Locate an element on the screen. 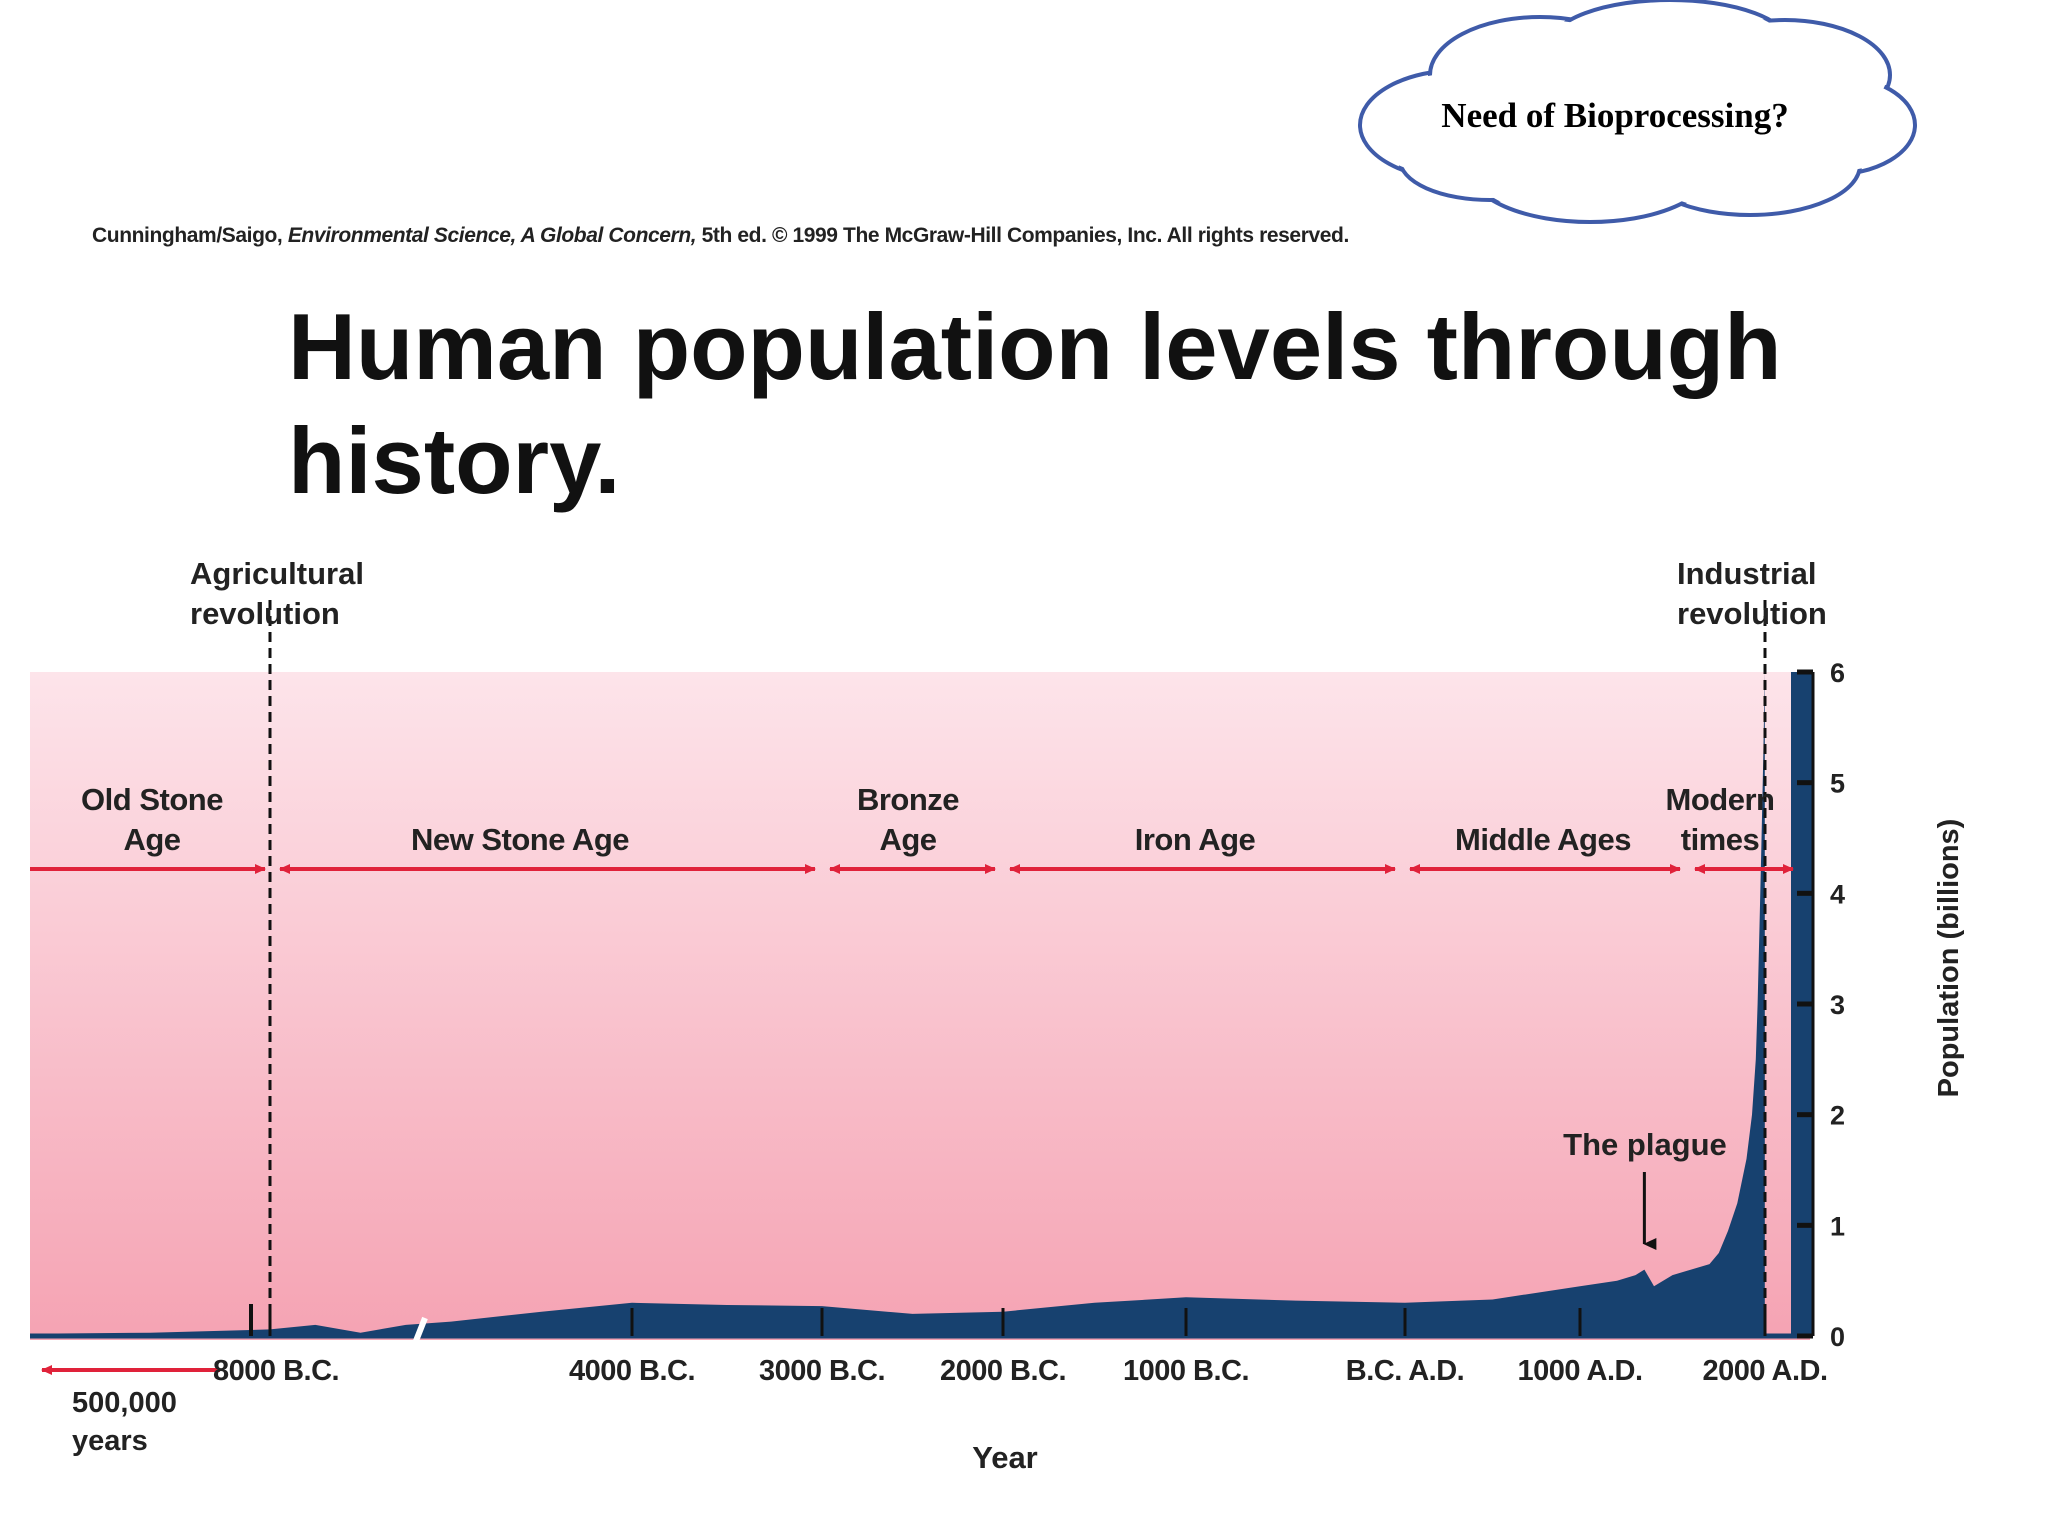 The image size is (2048, 1536). era-label: Bronze is located at coordinates (908, 799).